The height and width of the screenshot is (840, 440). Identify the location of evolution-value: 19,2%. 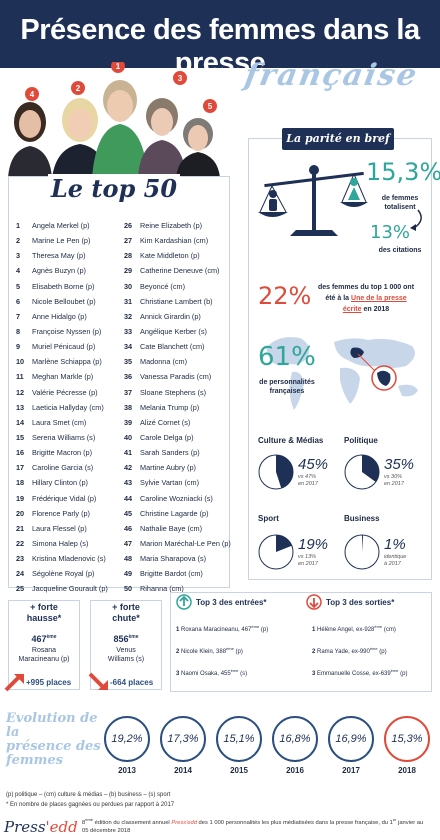
(127, 739).